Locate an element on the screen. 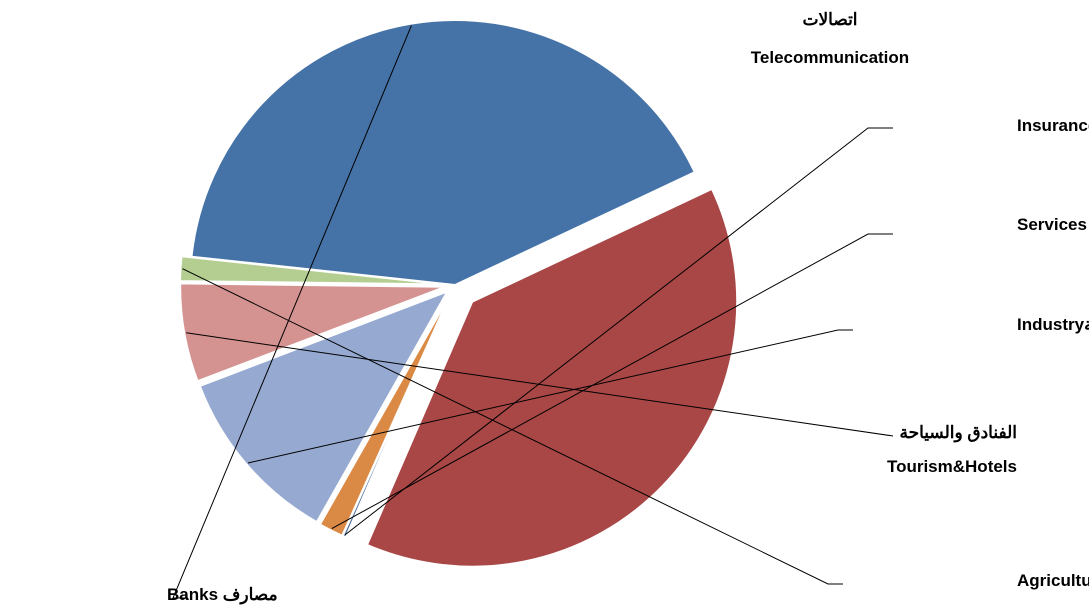 This screenshot has height=612, width=1089. slice-label-en-insurance: Insurance is located at coordinates (1053, 125).